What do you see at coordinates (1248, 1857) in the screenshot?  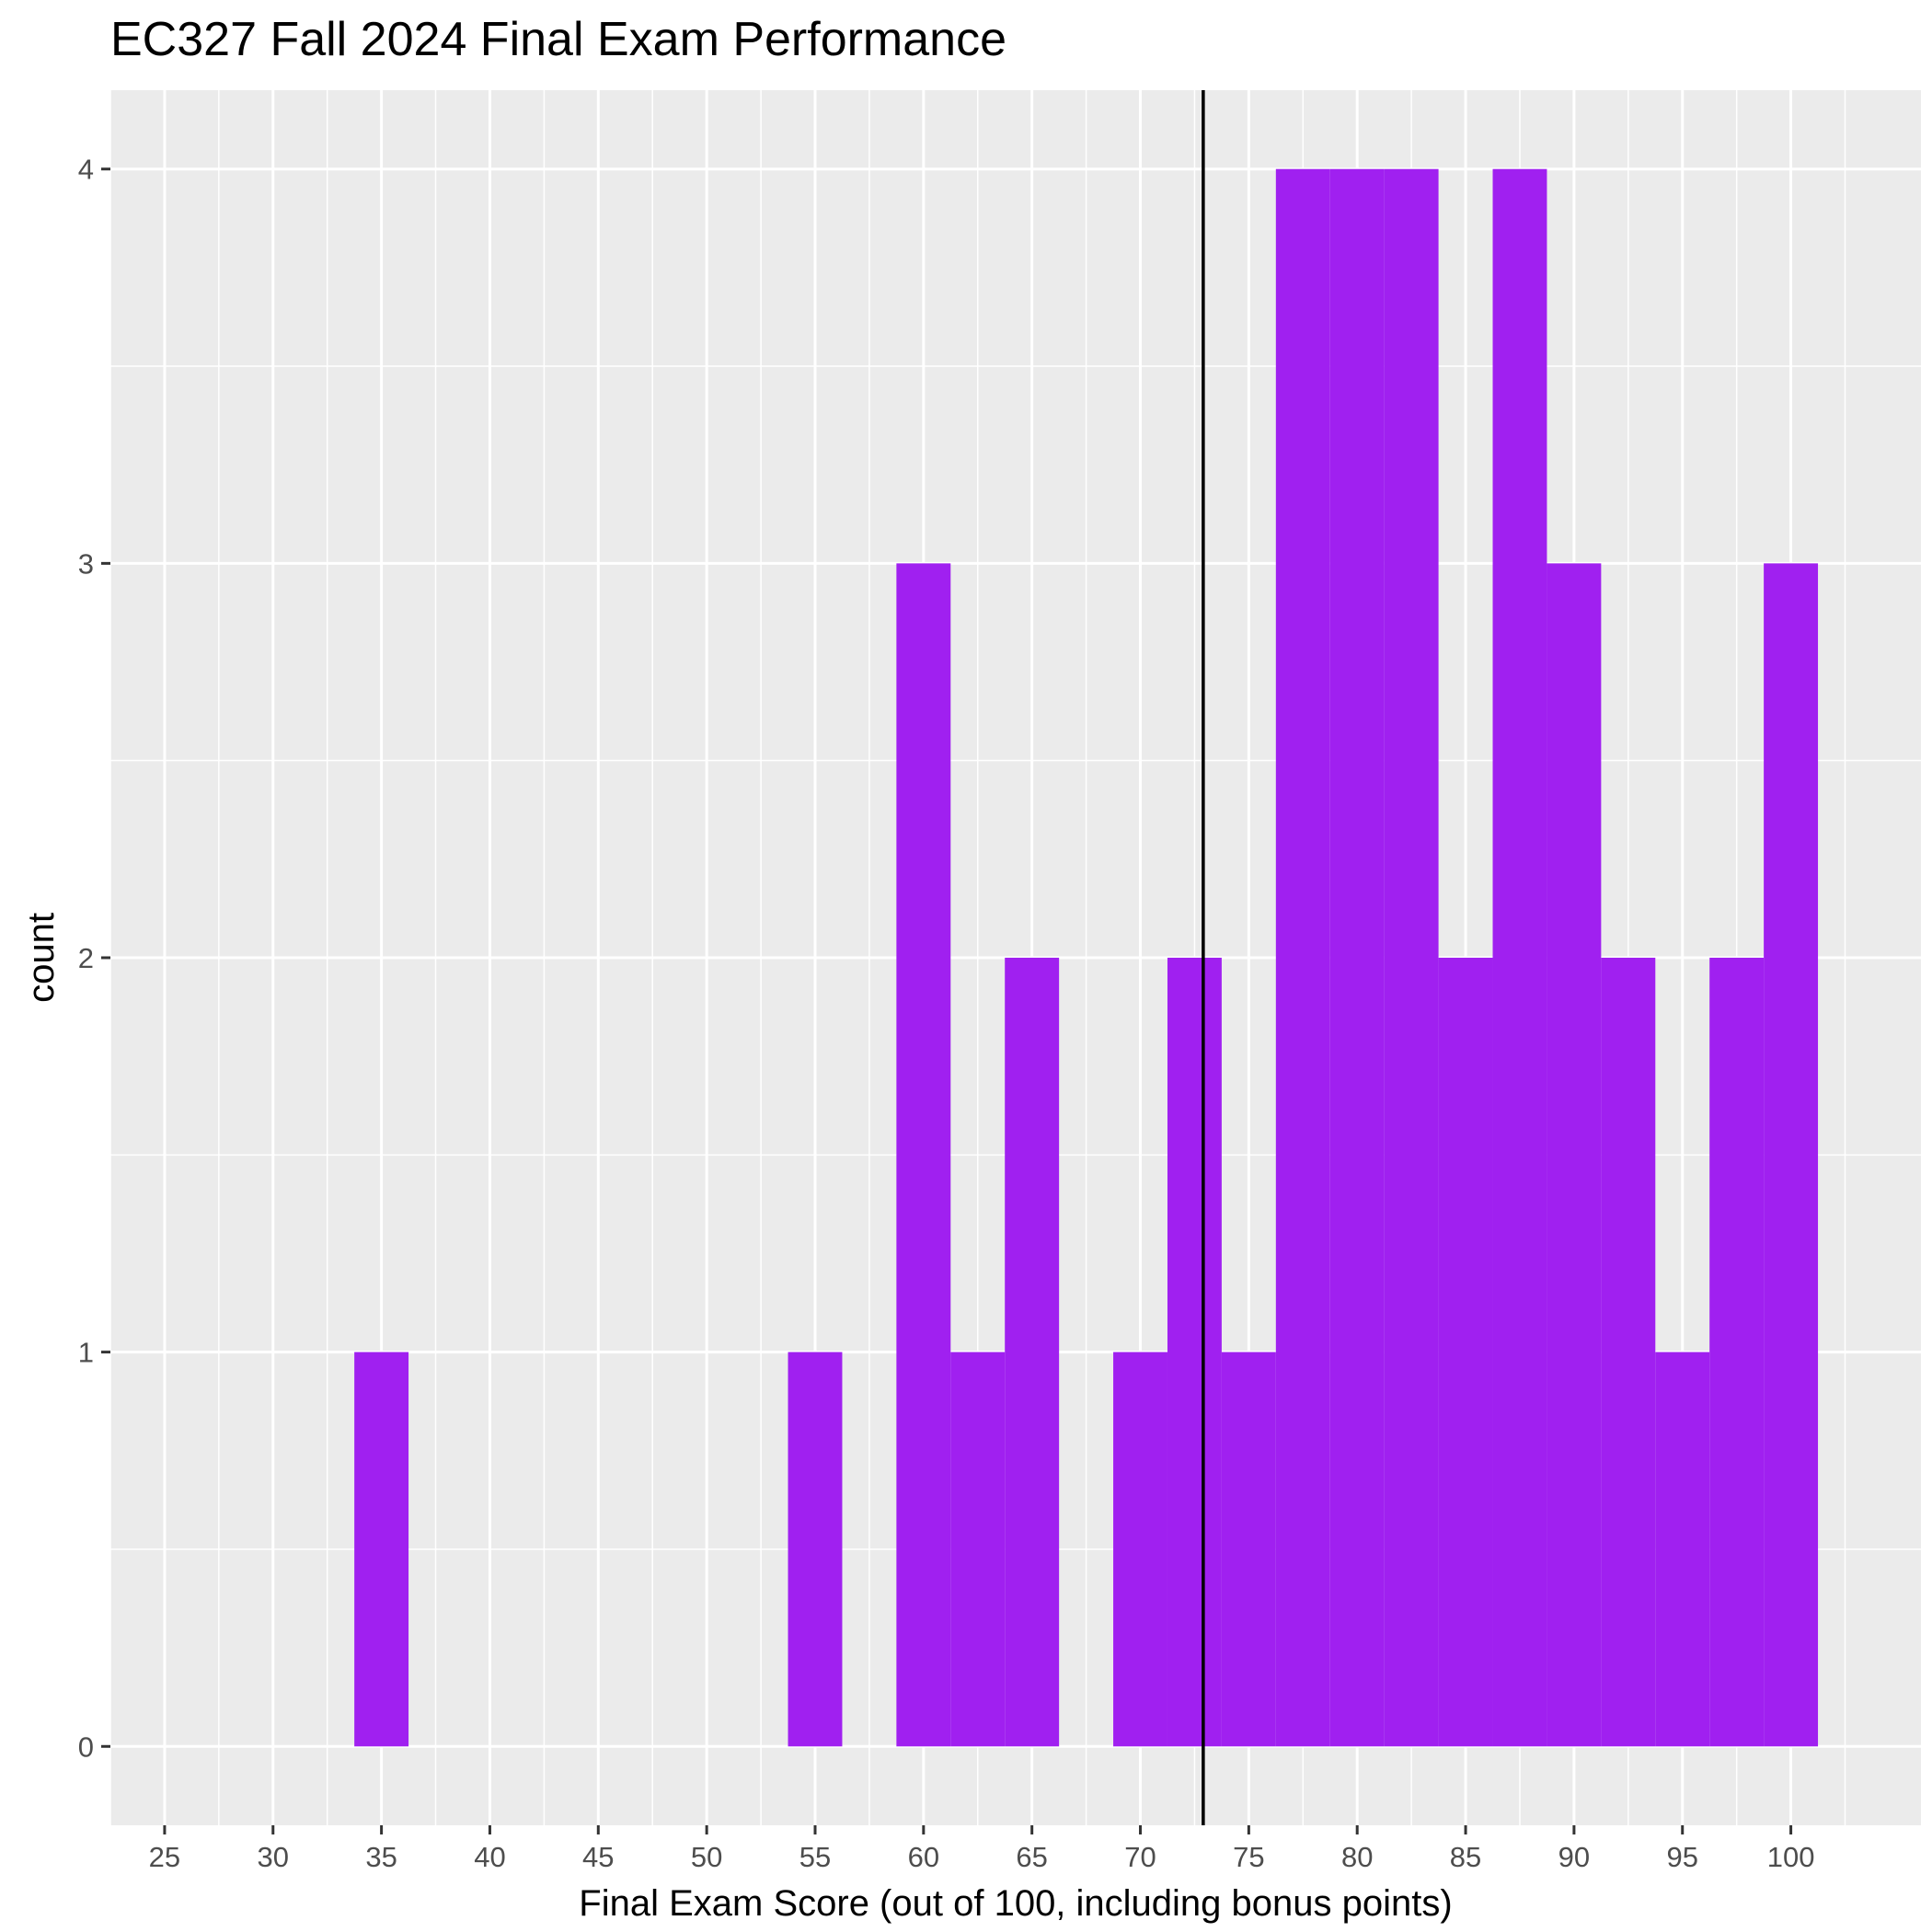 I see `x-tick-label: 75` at bounding box center [1248, 1857].